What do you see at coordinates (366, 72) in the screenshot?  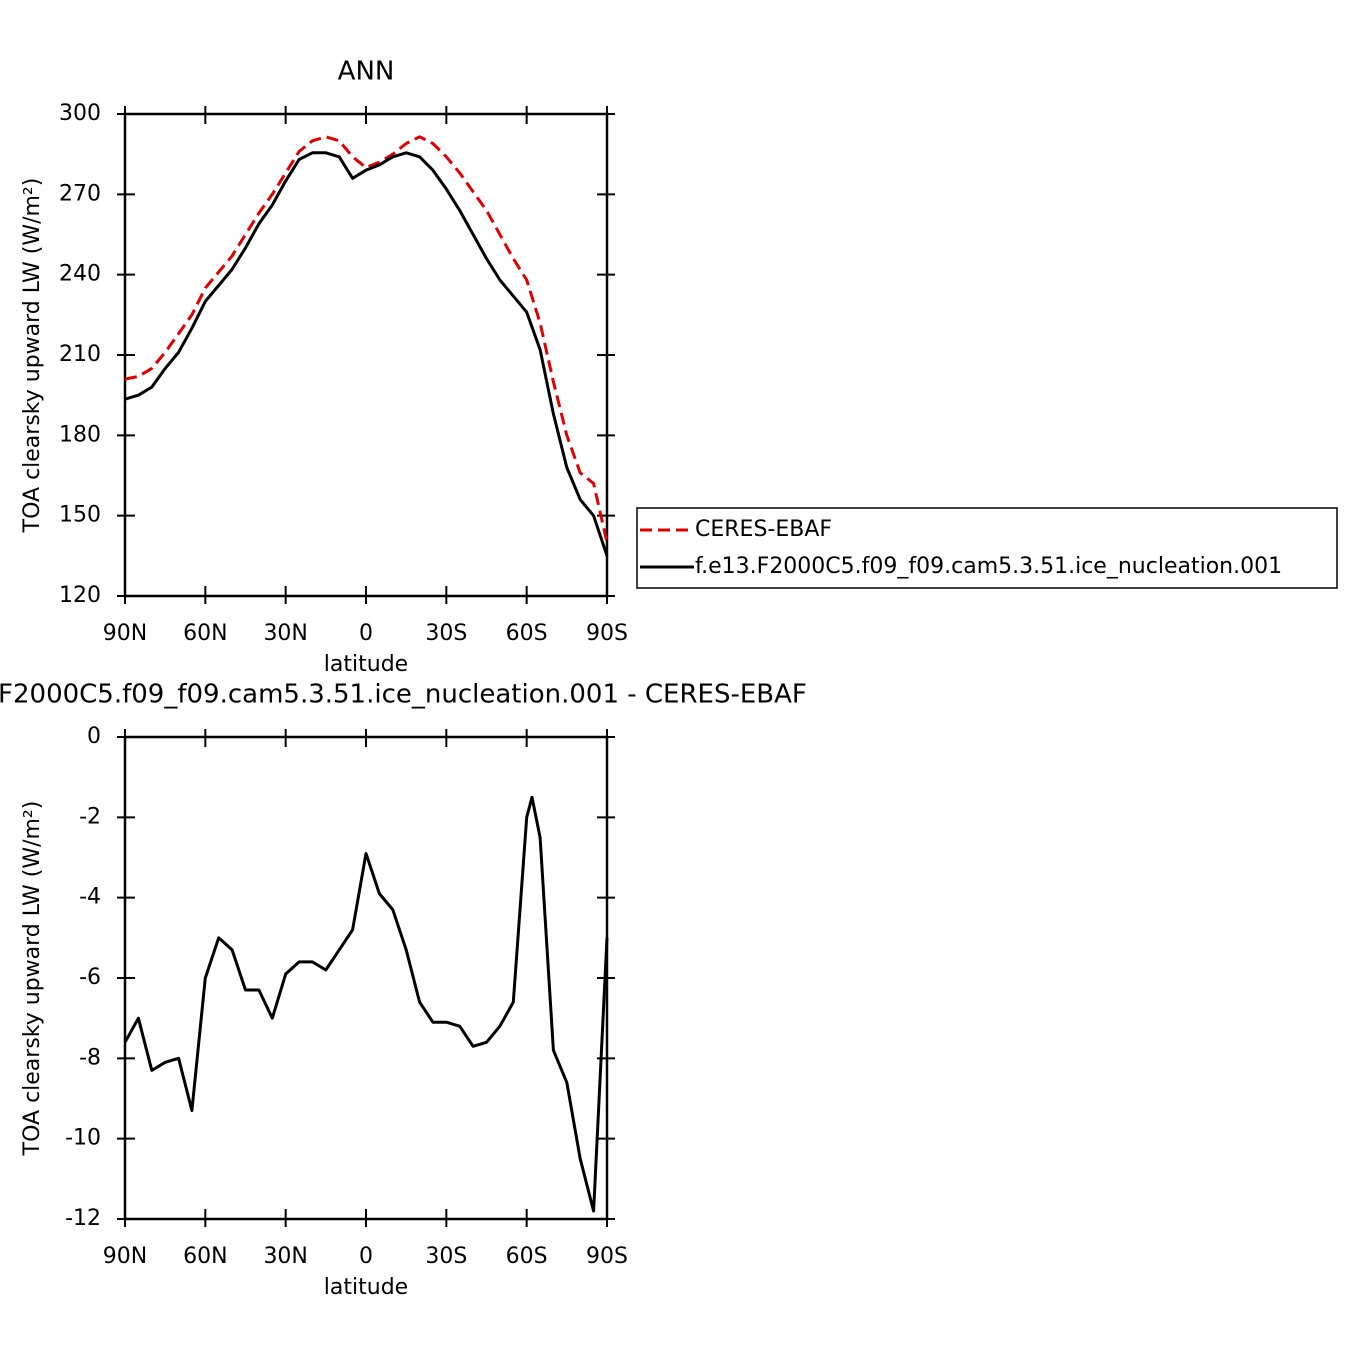 I see `chart-title: ANN` at bounding box center [366, 72].